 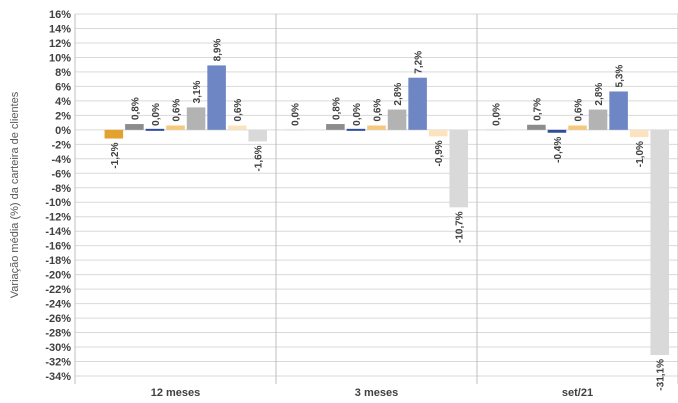 What do you see at coordinates (60, 44) in the screenshot?
I see `y-tick-label: 12%` at bounding box center [60, 44].